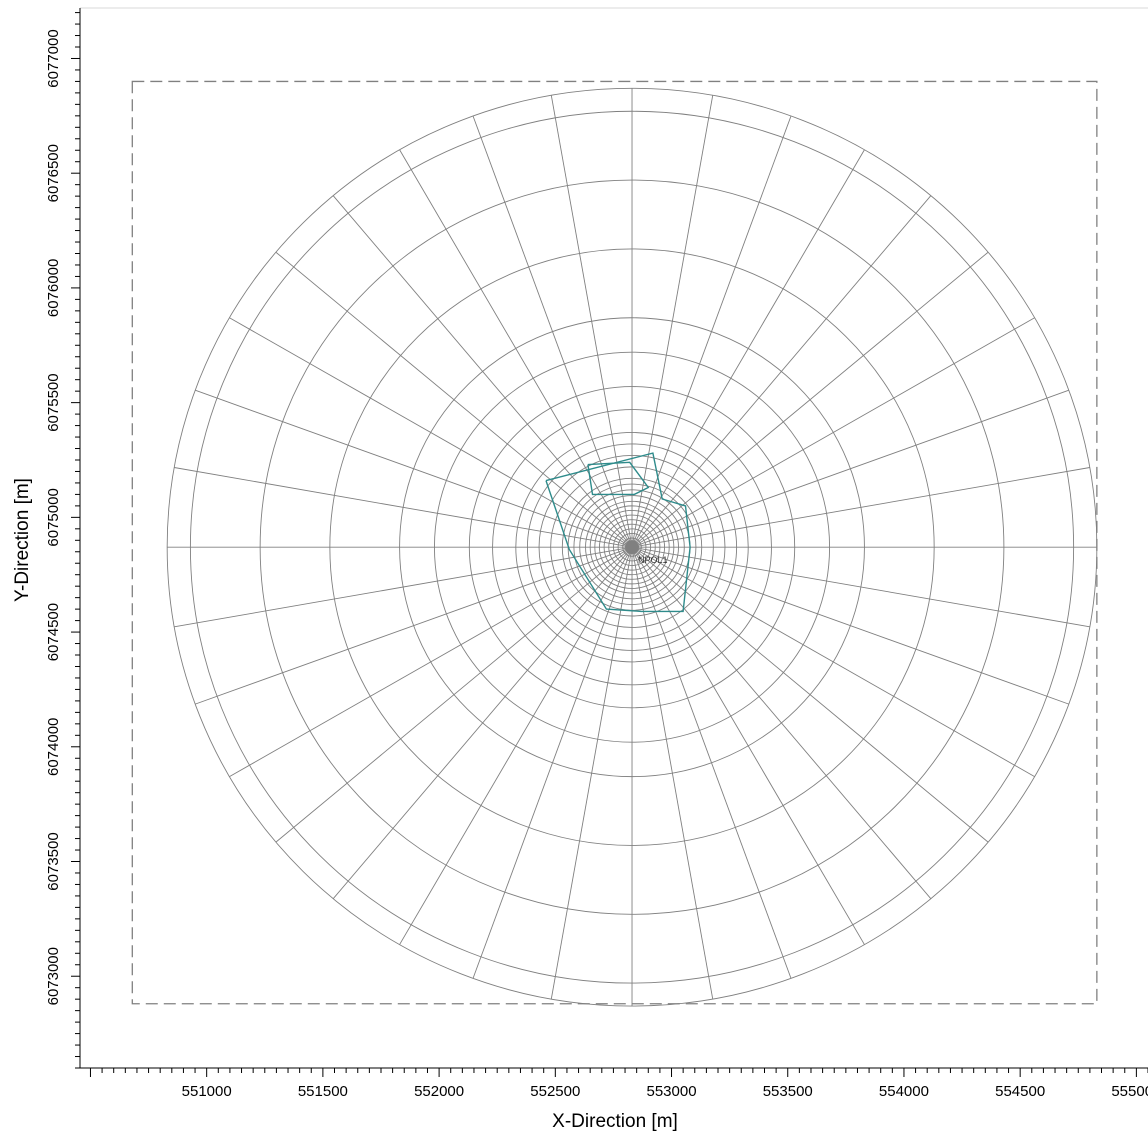 This screenshot has height=1135, width=1148. What do you see at coordinates (53, 288) in the screenshot?
I see `y-tick-label: 6076000` at bounding box center [53, 288].